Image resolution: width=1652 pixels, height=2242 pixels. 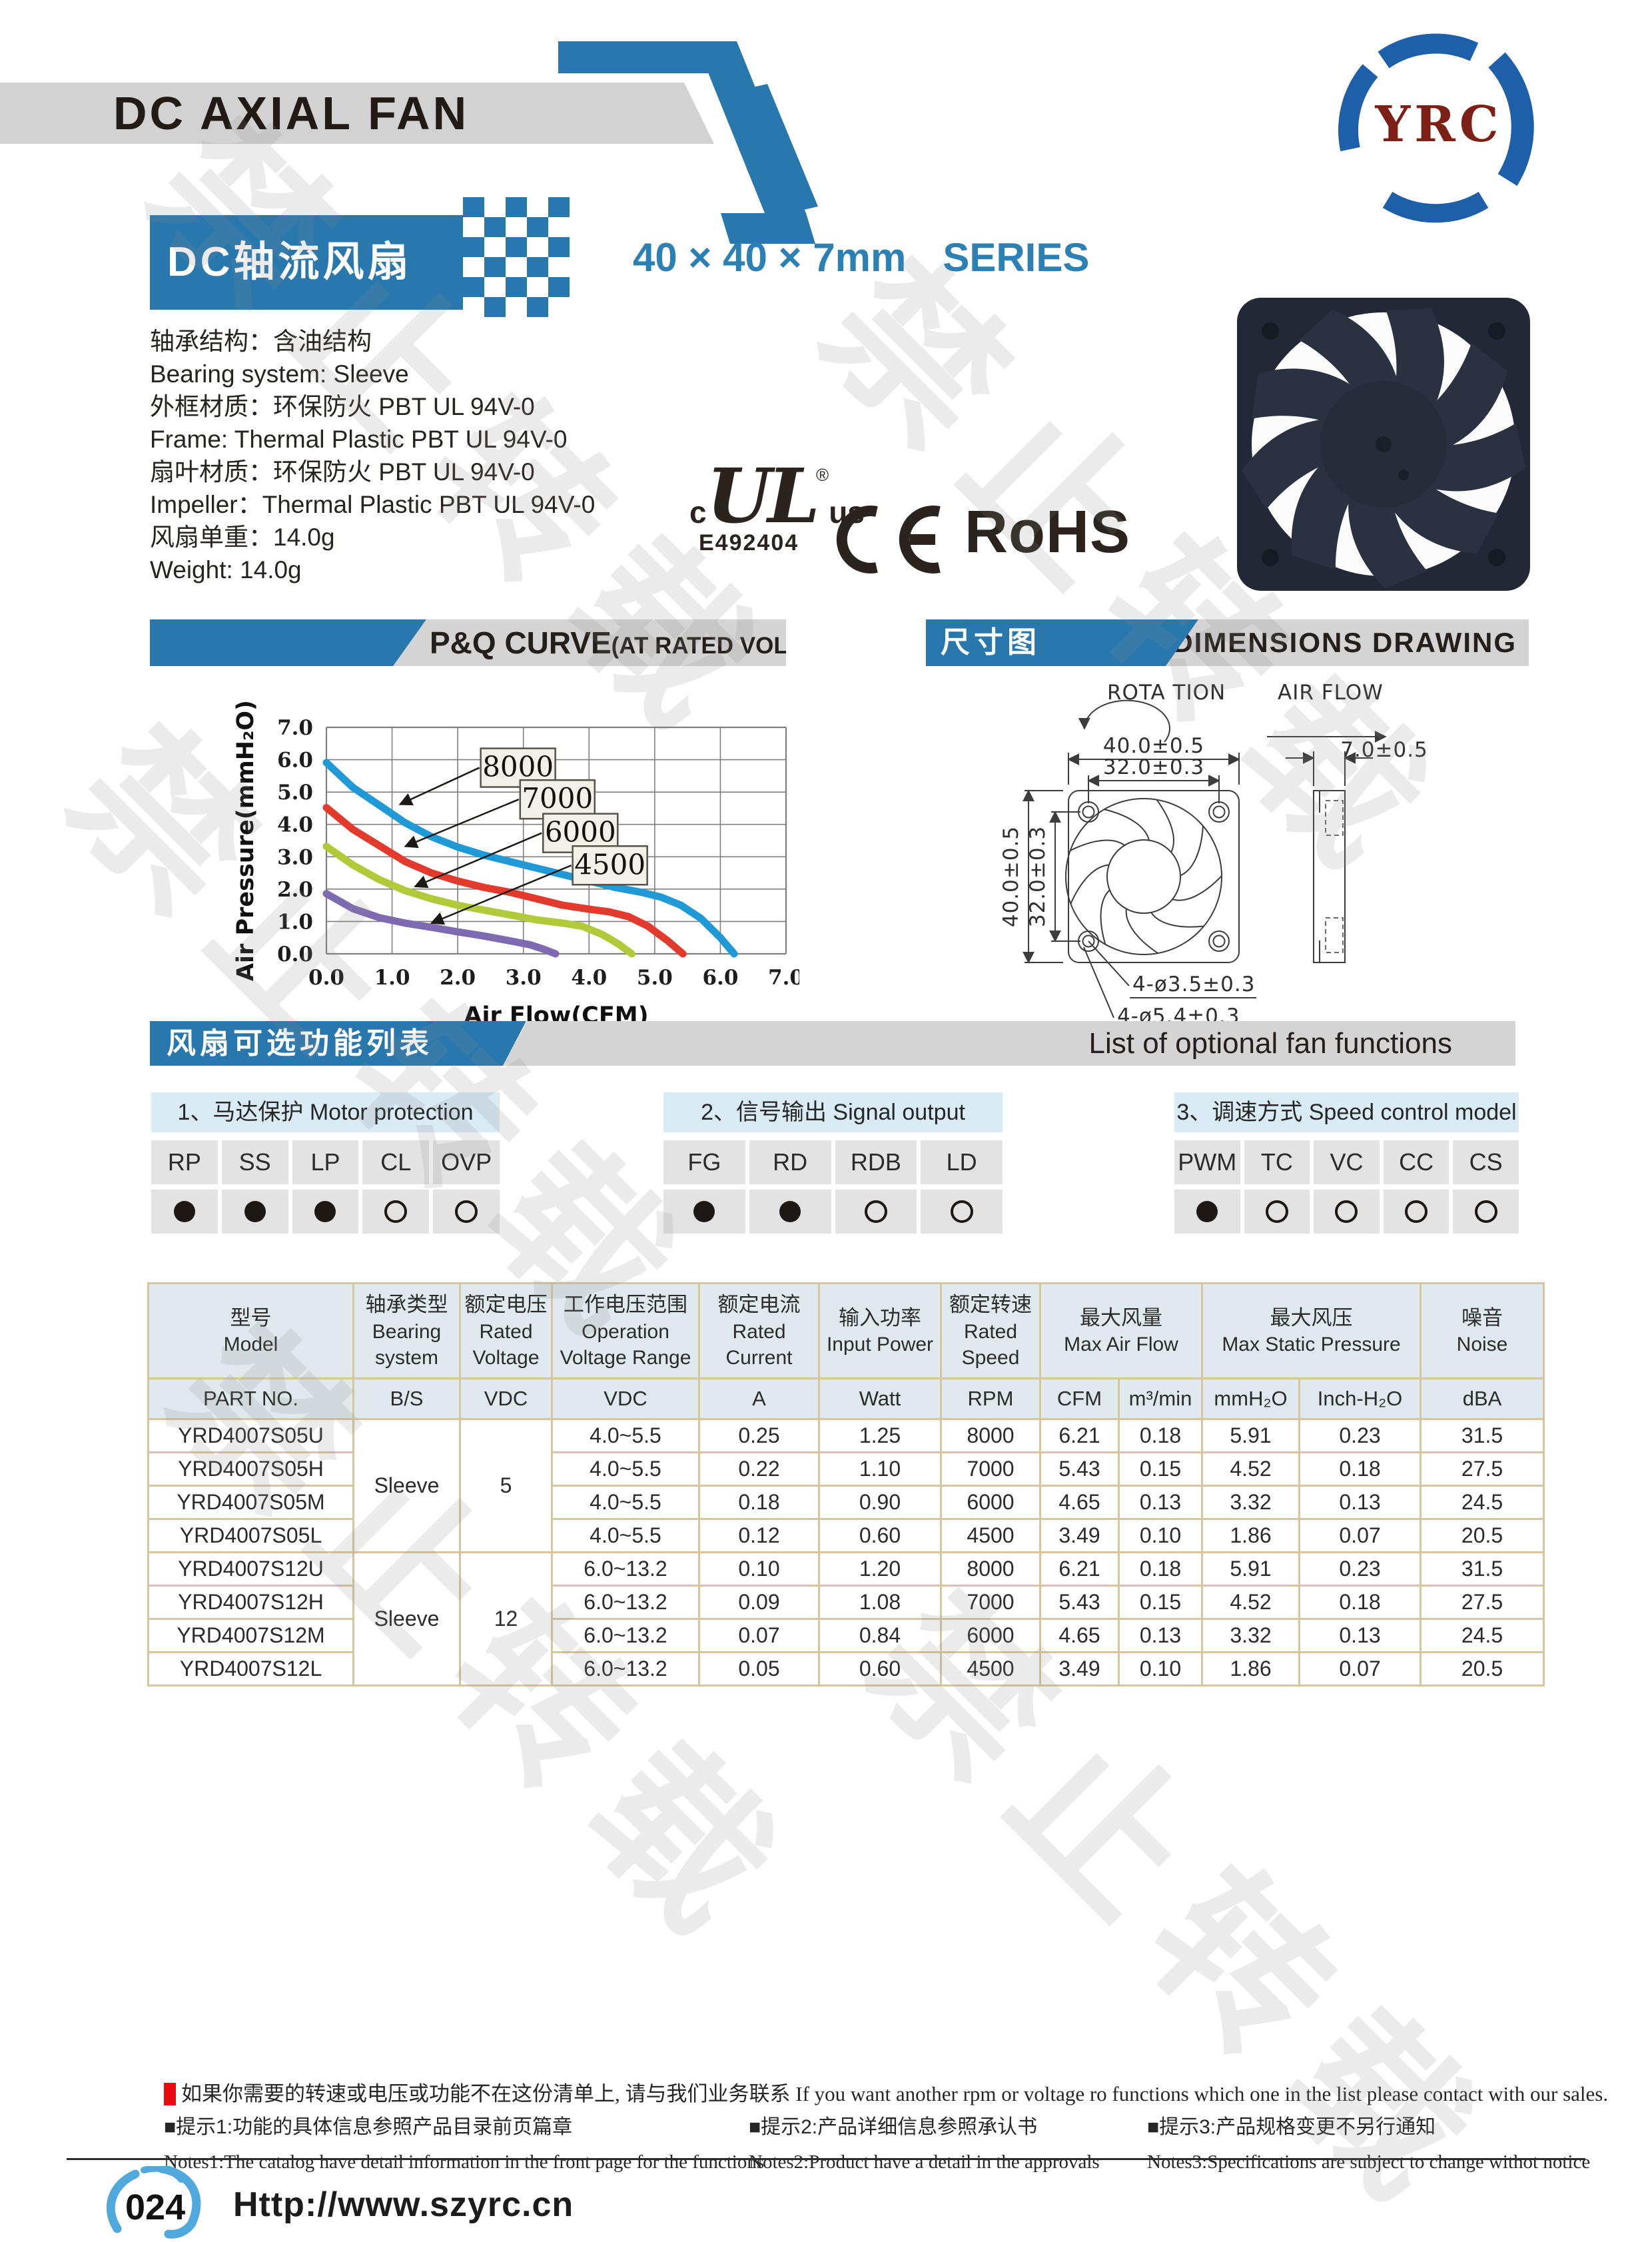 I want to click on spec-table-cell: 4.65, so click(x=1079, y=1502).